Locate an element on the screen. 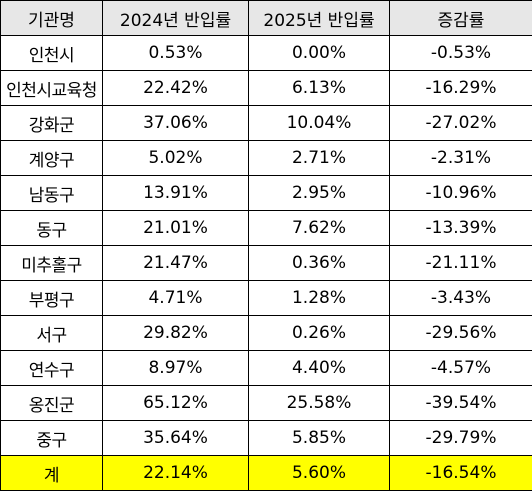 This screenshot has width=532, height=494. table-row: 남동구 13.91% 2.95% -10.96% is located at coordinates (266, 193).